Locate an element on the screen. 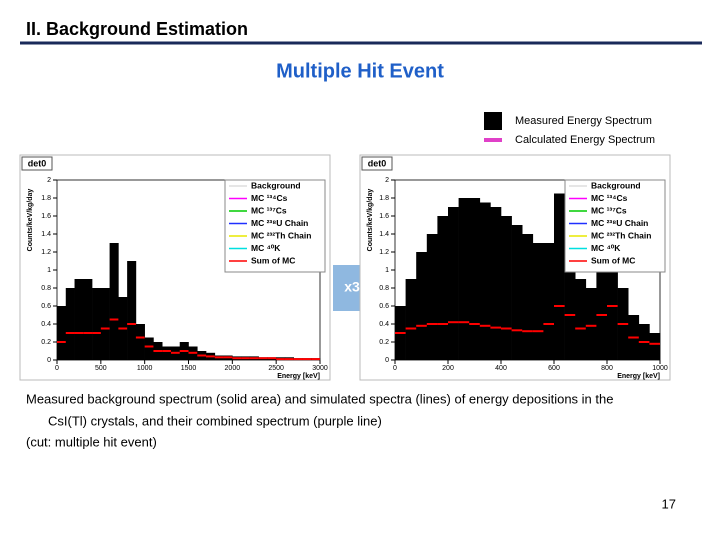 This screenshot has width=720, height=540. arrow-label: x3 is located at coordinates (352, 287).